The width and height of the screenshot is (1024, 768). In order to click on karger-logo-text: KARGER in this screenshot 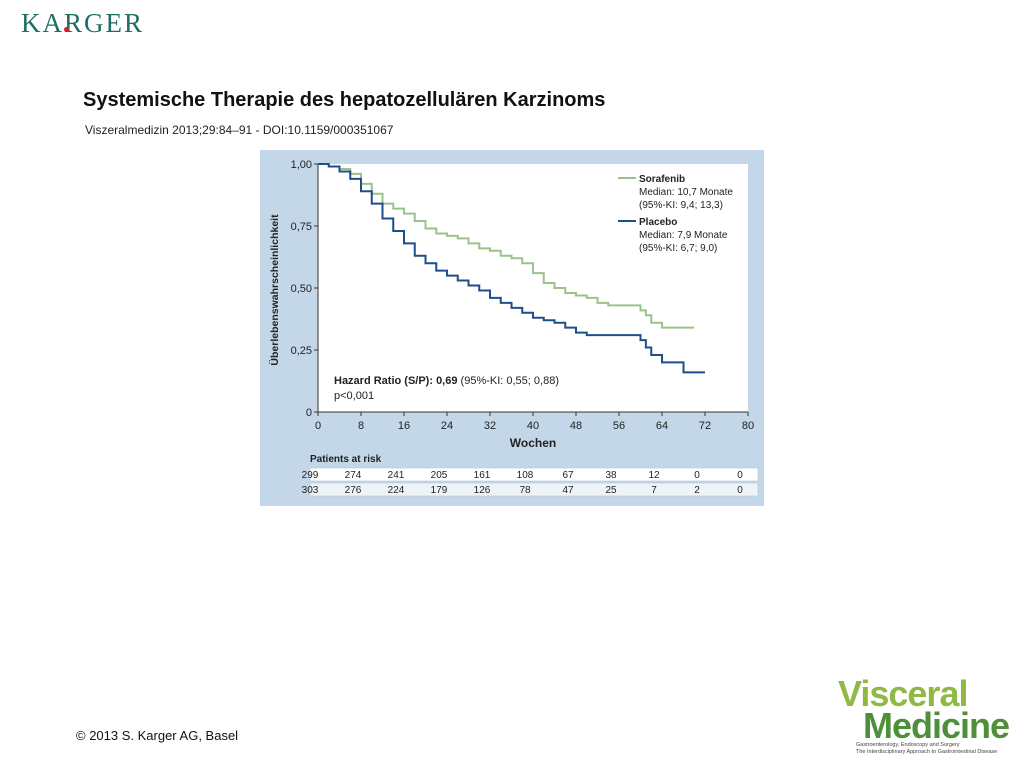, I will do `click(83, 23)`.